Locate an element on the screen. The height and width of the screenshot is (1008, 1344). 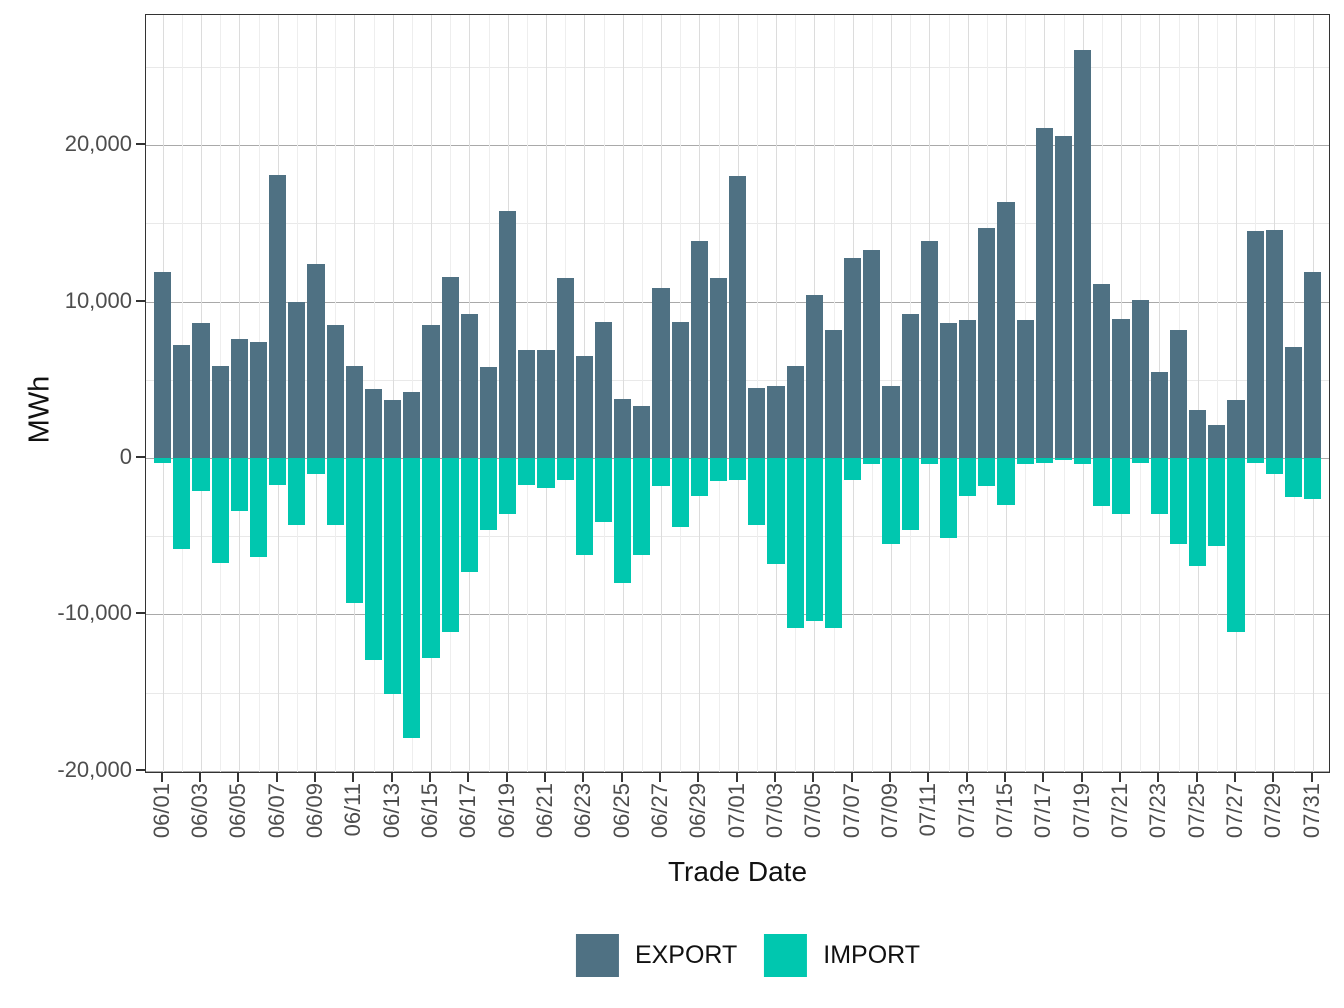
x-tick-label: 06/25 is located at coordinates (621, 811).